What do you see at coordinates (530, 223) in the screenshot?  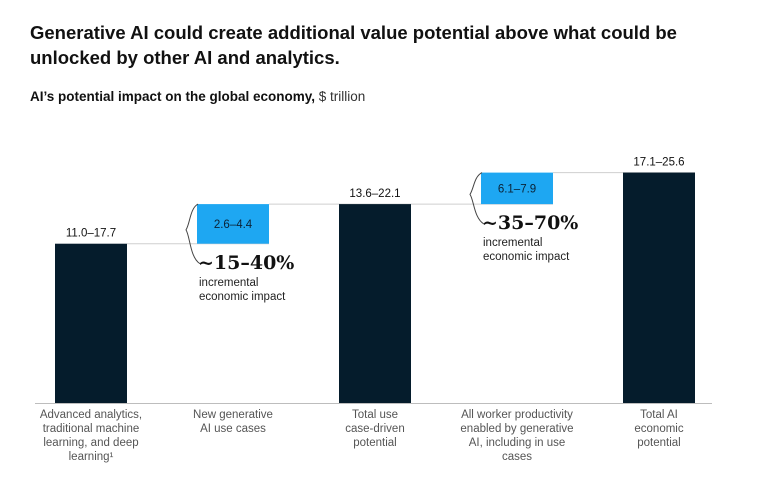 I see `incremental-percentage: ~35–70%` at bounding box center [530, 223].